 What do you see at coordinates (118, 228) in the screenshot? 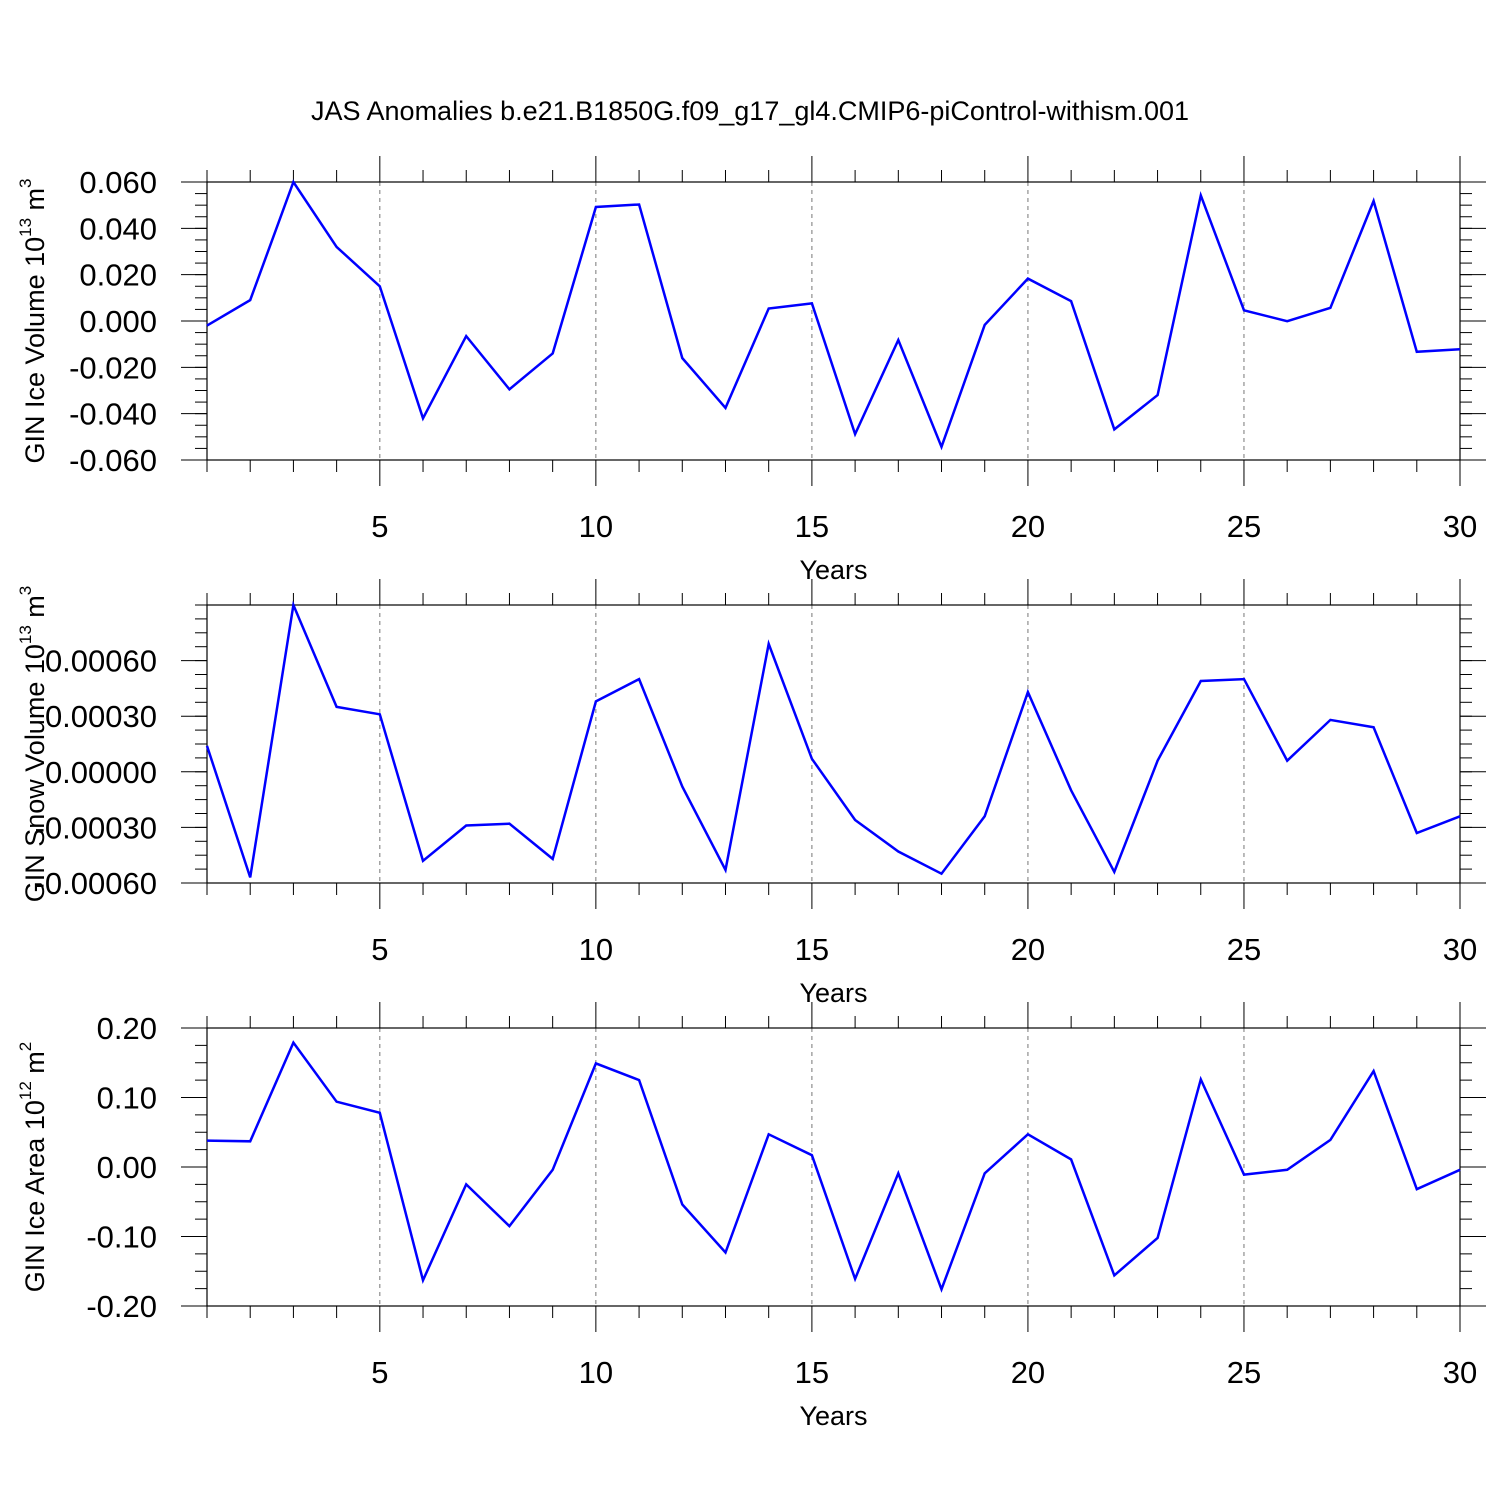
I see `y-tick-label: 0.040` at bounding box center [118, 228].